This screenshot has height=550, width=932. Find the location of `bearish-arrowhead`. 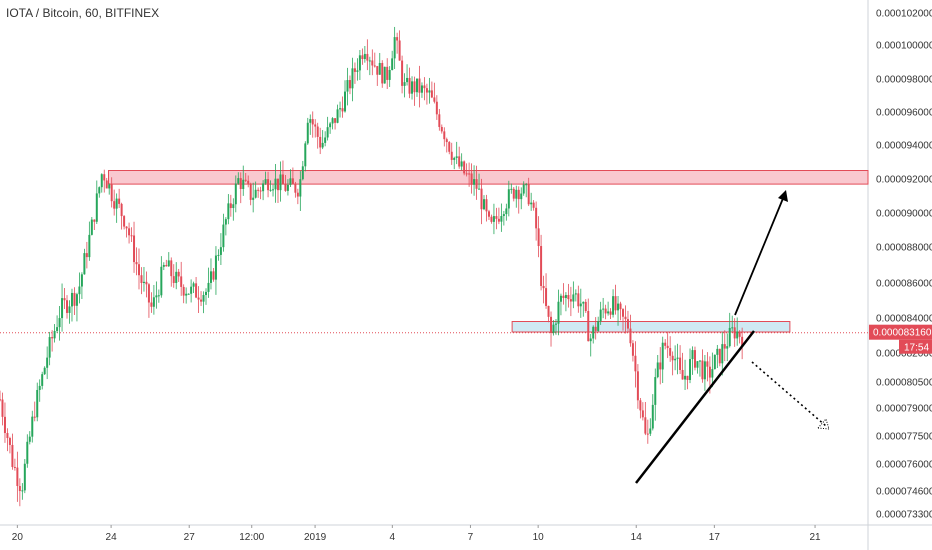

bearish-arrowhead is located at coordinates (823, 423).